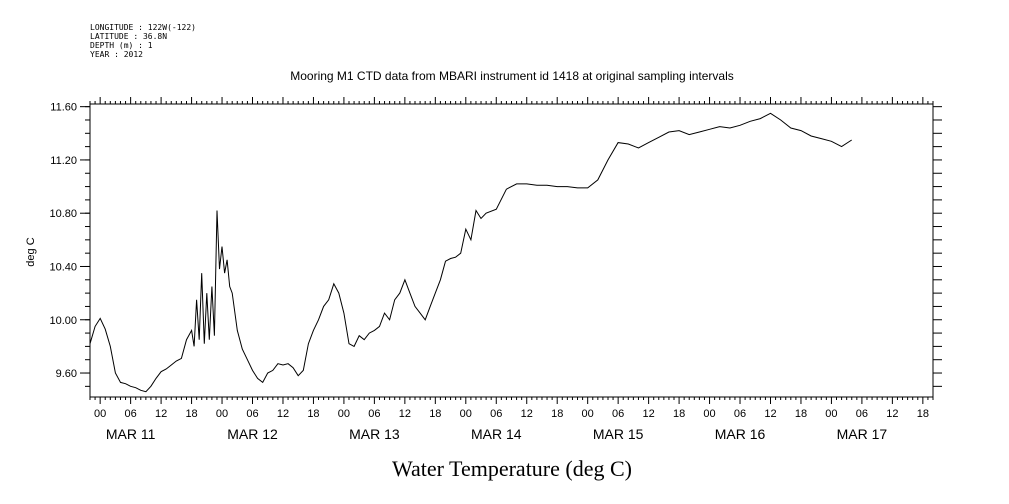 The width and height of the screenshot is (1009, 504). I want to click on x-day-label: MAR 13, so click(374, 434).